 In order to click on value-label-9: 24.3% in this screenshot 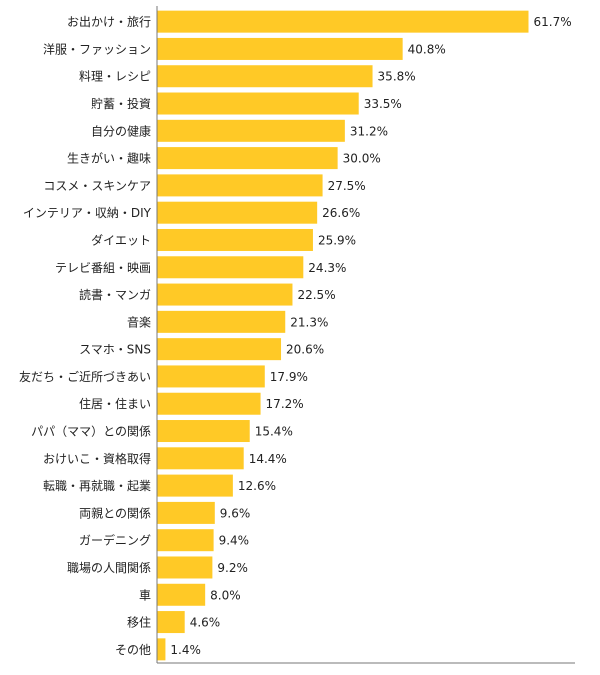, I will do `click(327, 268)`.